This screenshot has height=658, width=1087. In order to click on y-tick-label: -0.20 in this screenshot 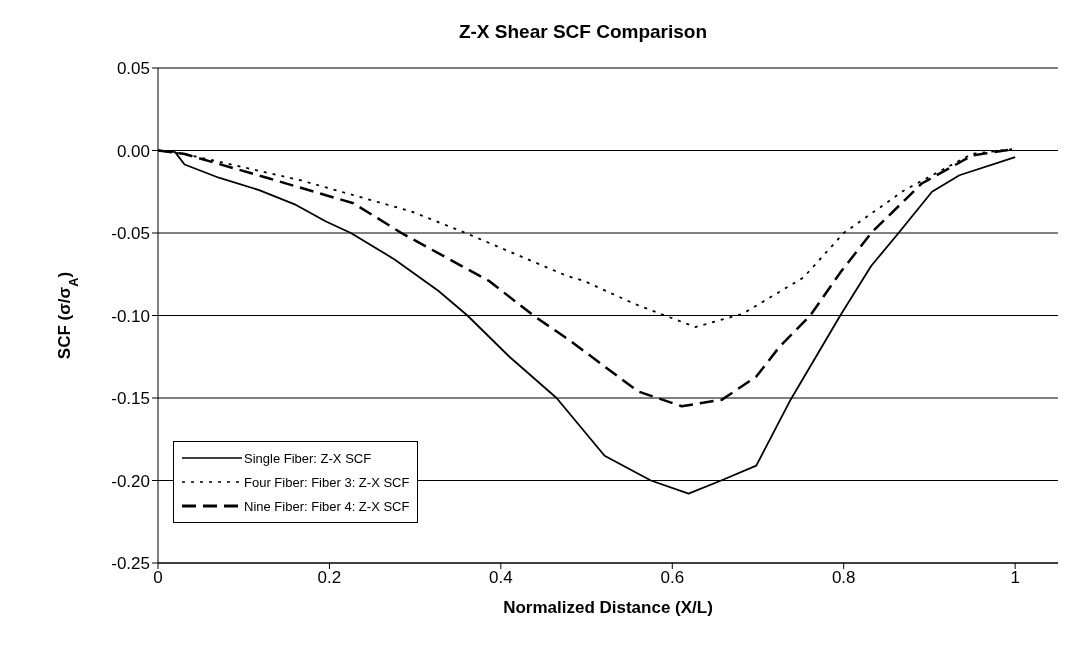, I will do `click(130, 481)`.